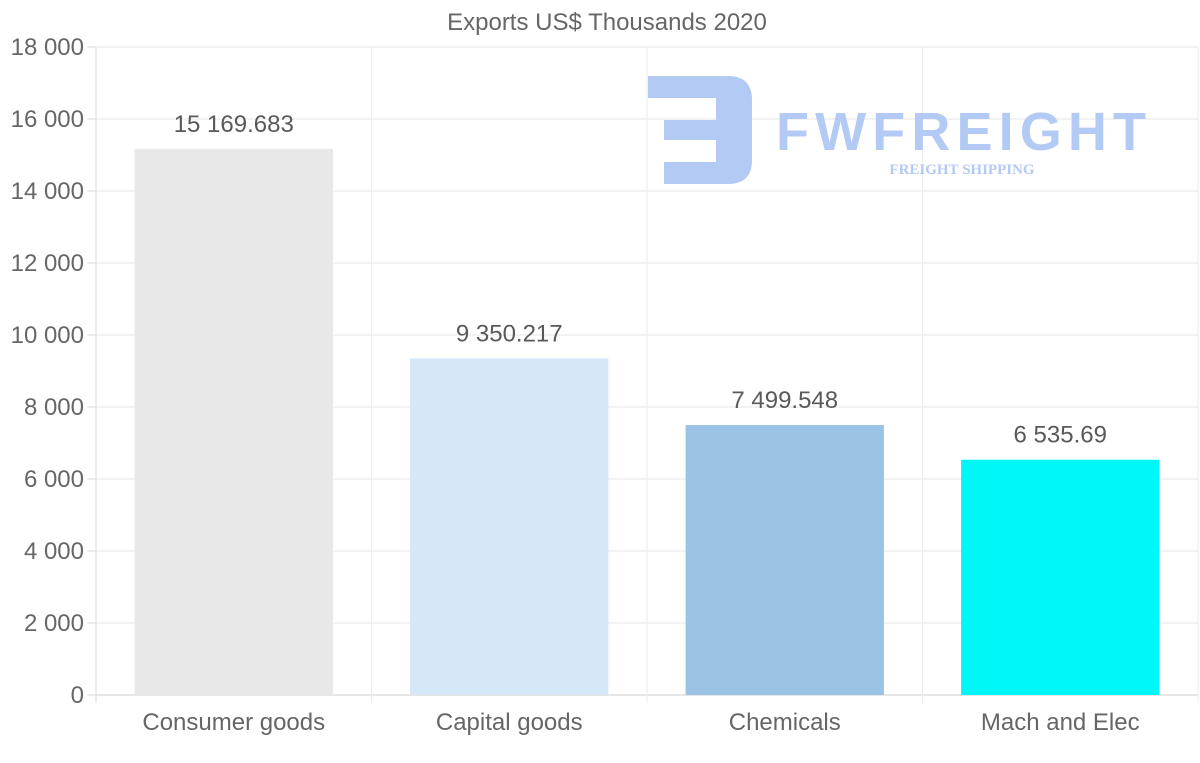 The height and width of the screenshot is (763, 1200). Describe the element at coordinates (1060, 435) in the screenshot. I see `data-label: 6 535.69` at that location.